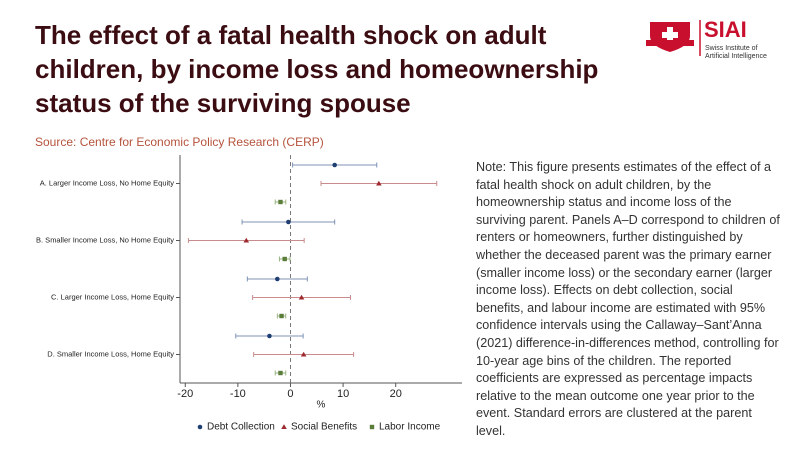 The width and height of the screenshot is (800, 450). I want to click on x-tick-label: 20, so click(396, 394).